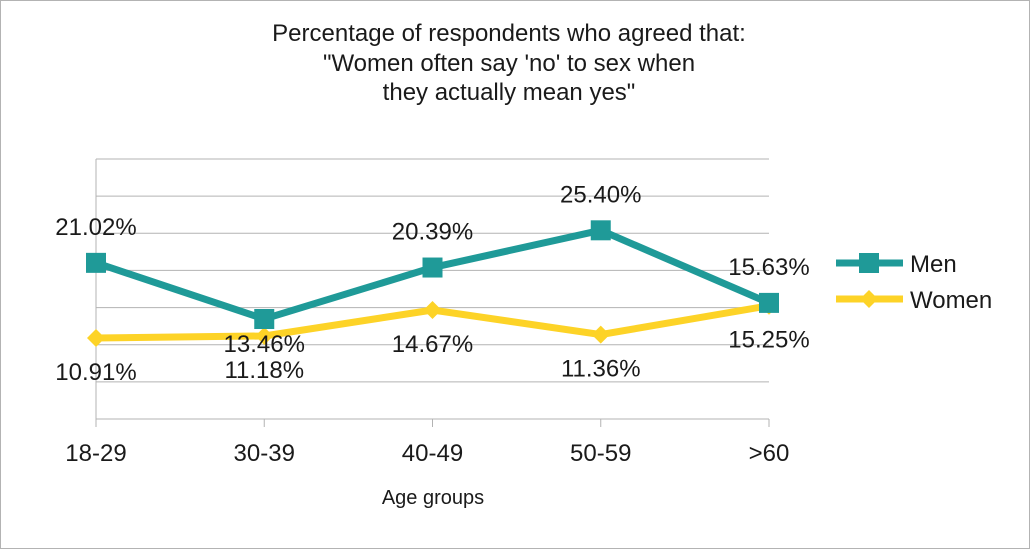 The image size is (1030, 553). I want to click on x-tick-label: 50-59, so click(600, 453).